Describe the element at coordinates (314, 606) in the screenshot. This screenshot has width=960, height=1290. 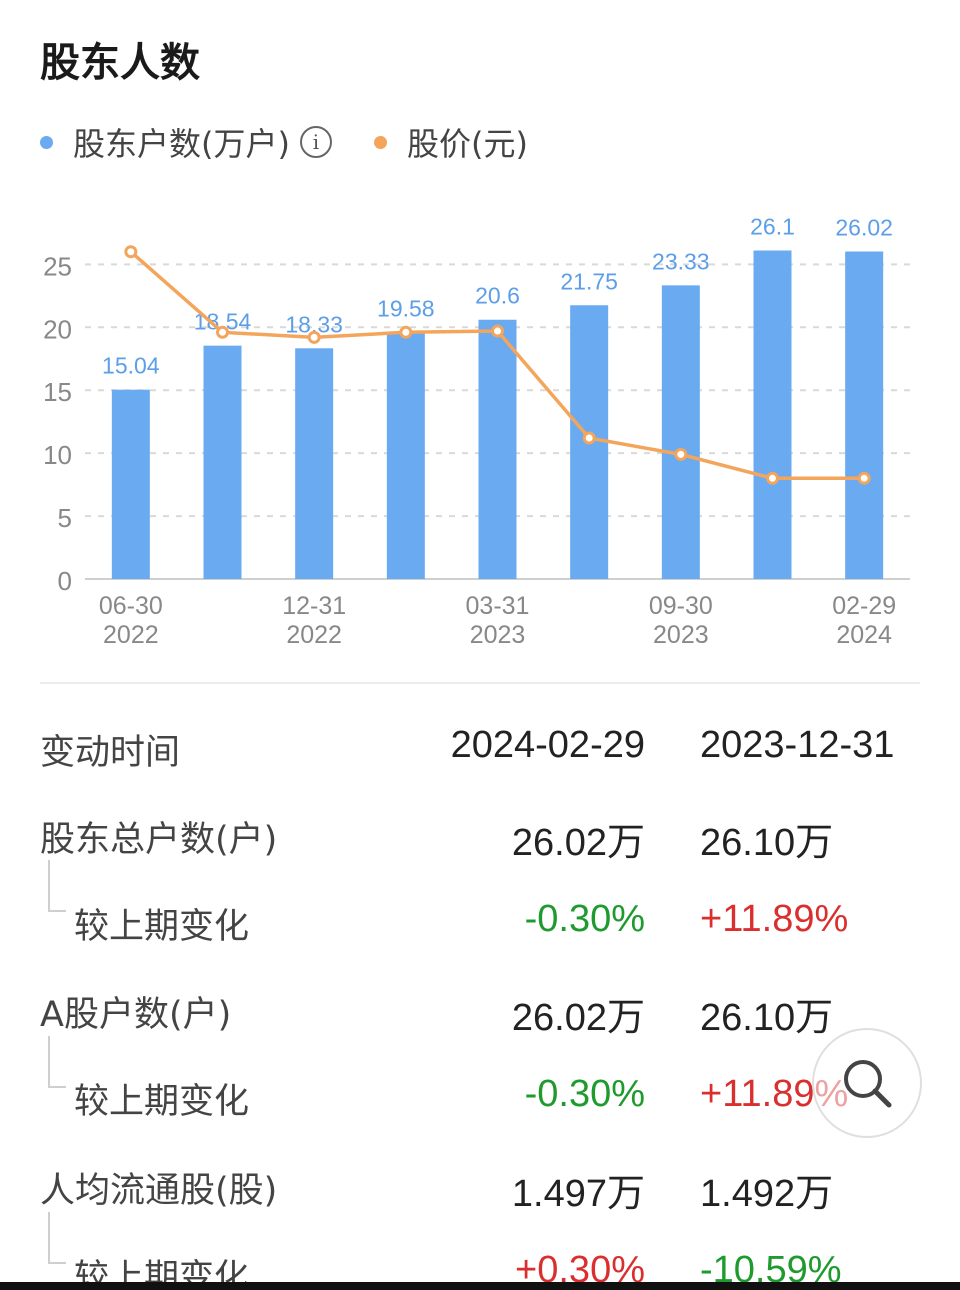
I see `x-tick-label: 12-31` at that location.